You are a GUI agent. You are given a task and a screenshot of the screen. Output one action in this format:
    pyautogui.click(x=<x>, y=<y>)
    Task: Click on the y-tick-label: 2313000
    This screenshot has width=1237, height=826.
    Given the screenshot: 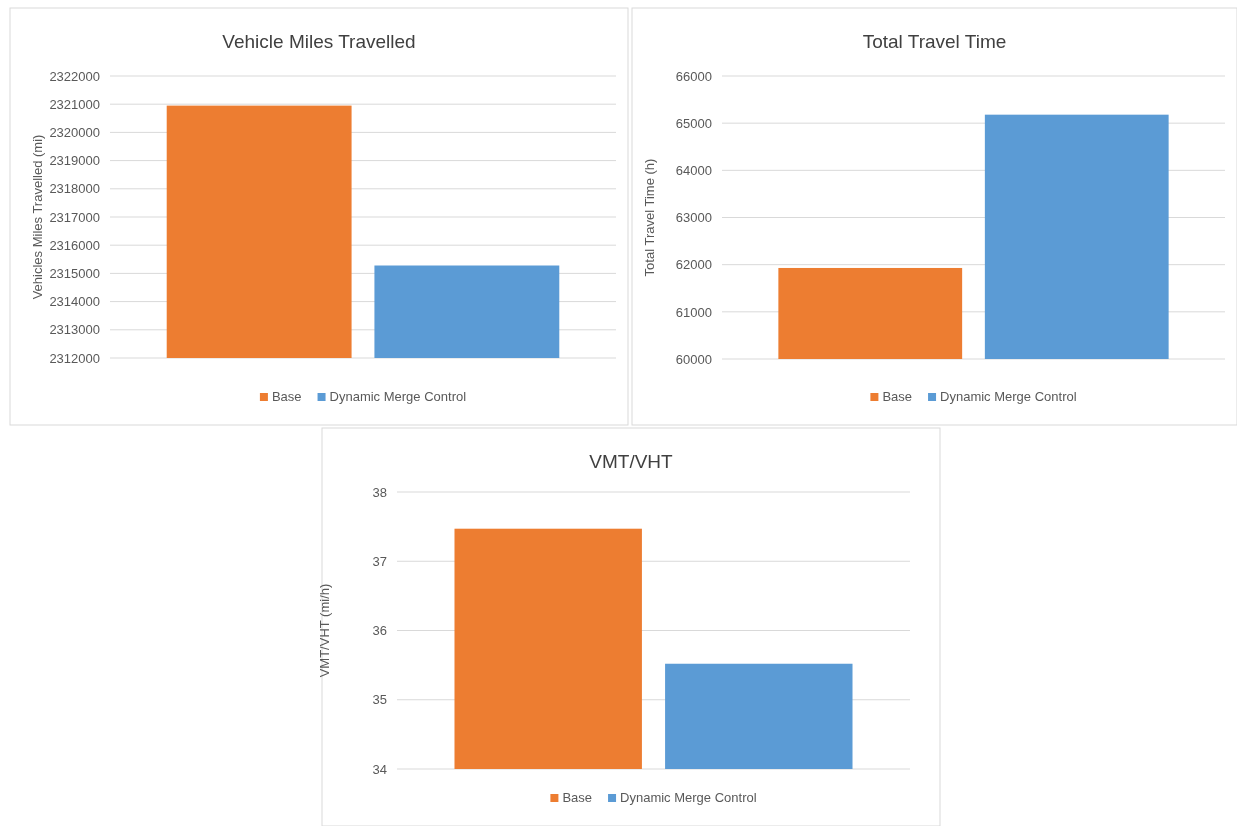 What is the action you would take?
    pyautogui.click(x=74, y=330)
    